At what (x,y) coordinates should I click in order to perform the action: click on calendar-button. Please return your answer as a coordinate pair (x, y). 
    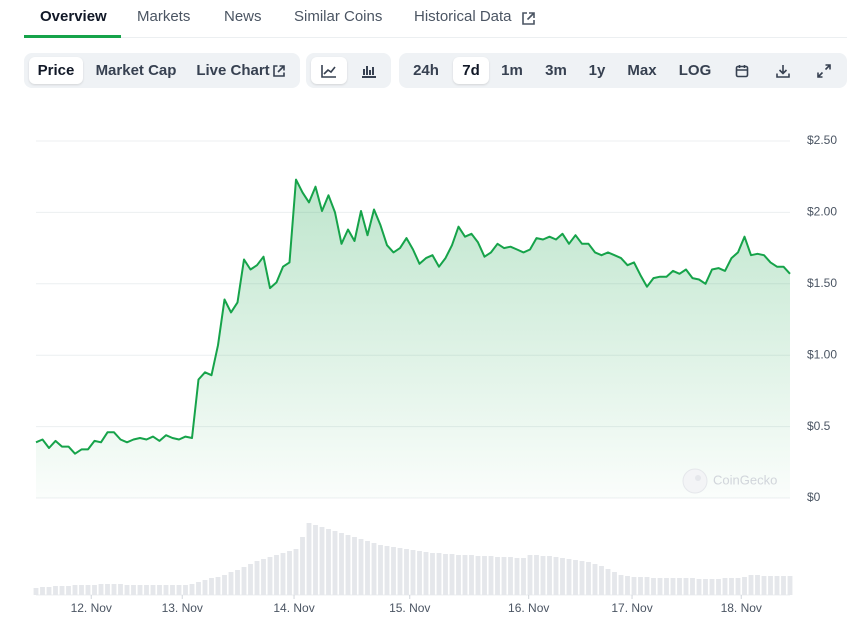
    Looking at the image, I should click on (742, 70).